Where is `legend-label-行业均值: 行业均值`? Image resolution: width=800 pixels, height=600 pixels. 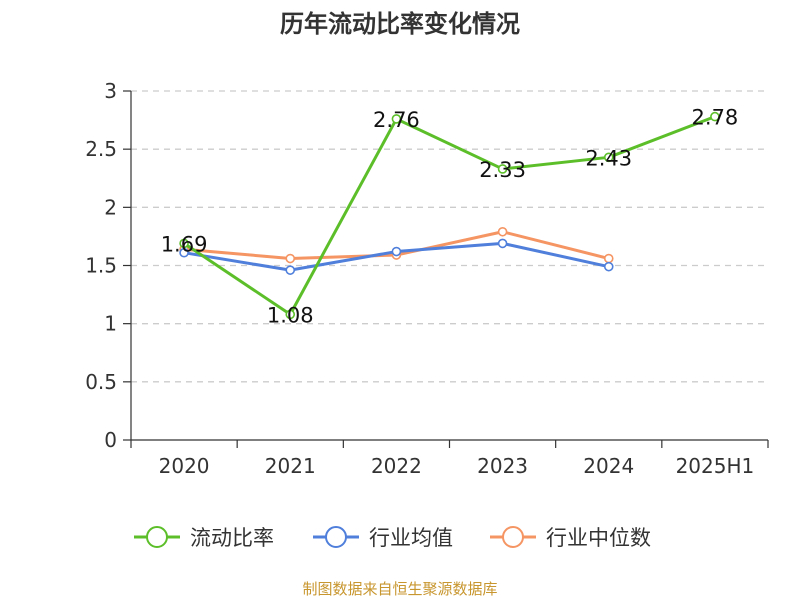
legend-label-行业均值: 行业均值 is located at coordinates (411, 538).